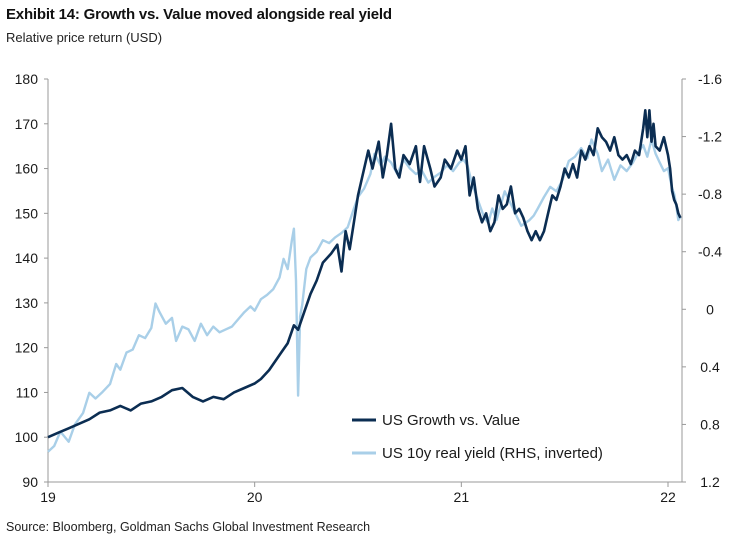 The width and height of the screenshot is (736, 550). I want to click on y-right-tick-label: 0.8, so click(710, 424).